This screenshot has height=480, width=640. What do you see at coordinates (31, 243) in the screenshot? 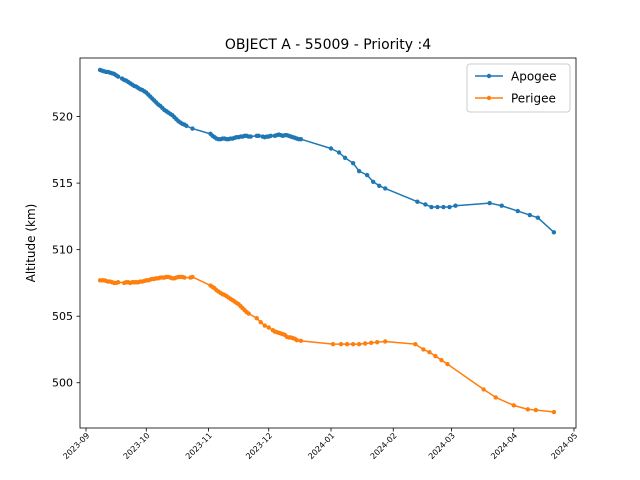
I see `y-axis-label: Altitude (km)` at bounding box center [31, 243].